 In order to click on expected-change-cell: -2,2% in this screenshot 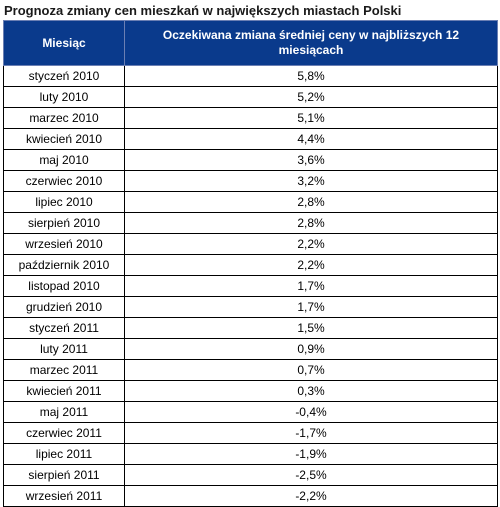, I will do `click(311, 496)`.